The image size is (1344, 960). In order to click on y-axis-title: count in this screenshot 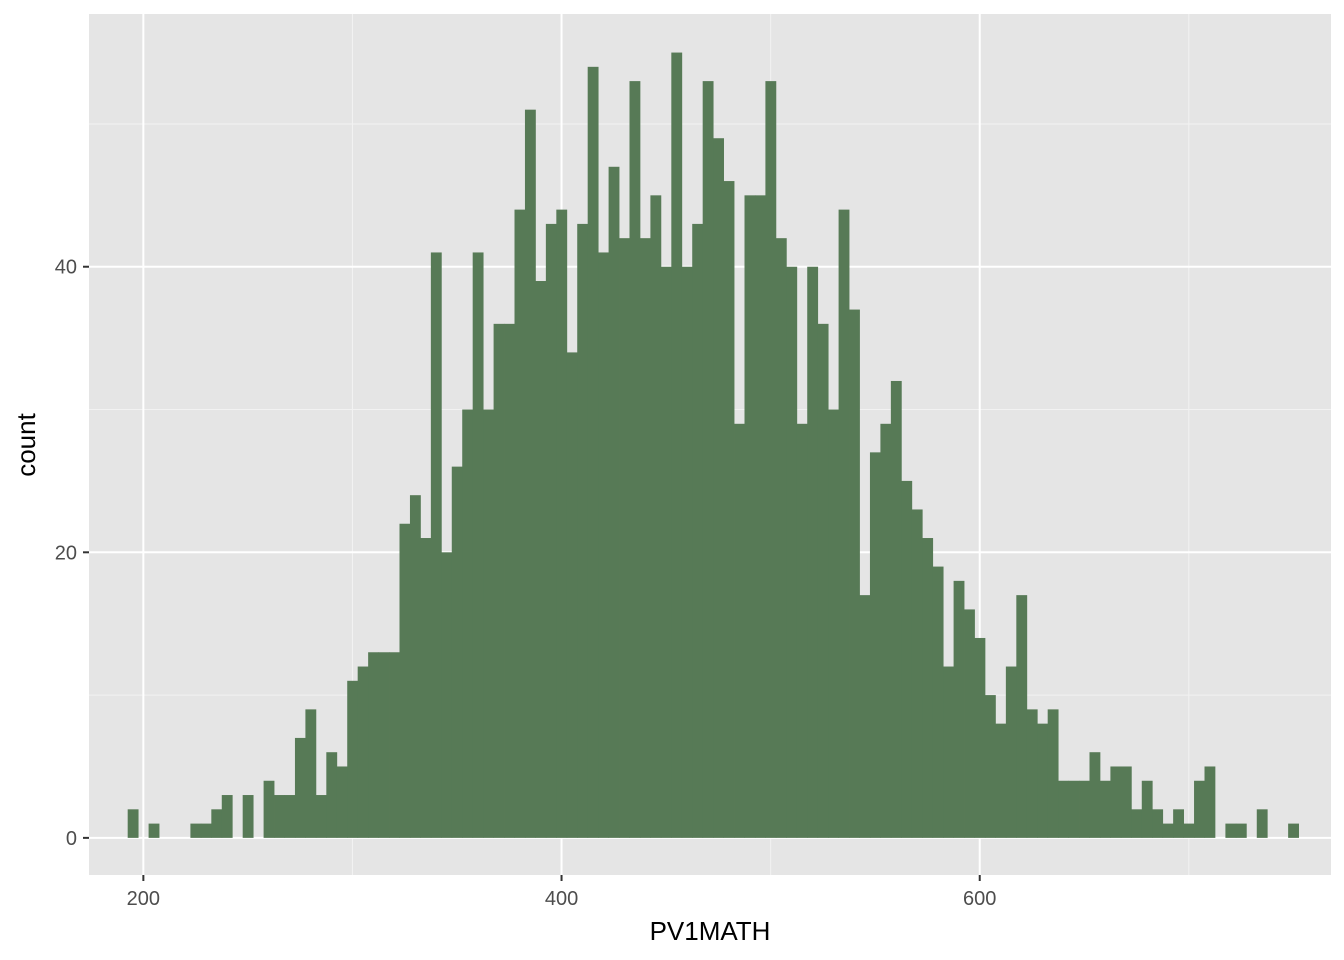, I will do `click(26, 444)`.